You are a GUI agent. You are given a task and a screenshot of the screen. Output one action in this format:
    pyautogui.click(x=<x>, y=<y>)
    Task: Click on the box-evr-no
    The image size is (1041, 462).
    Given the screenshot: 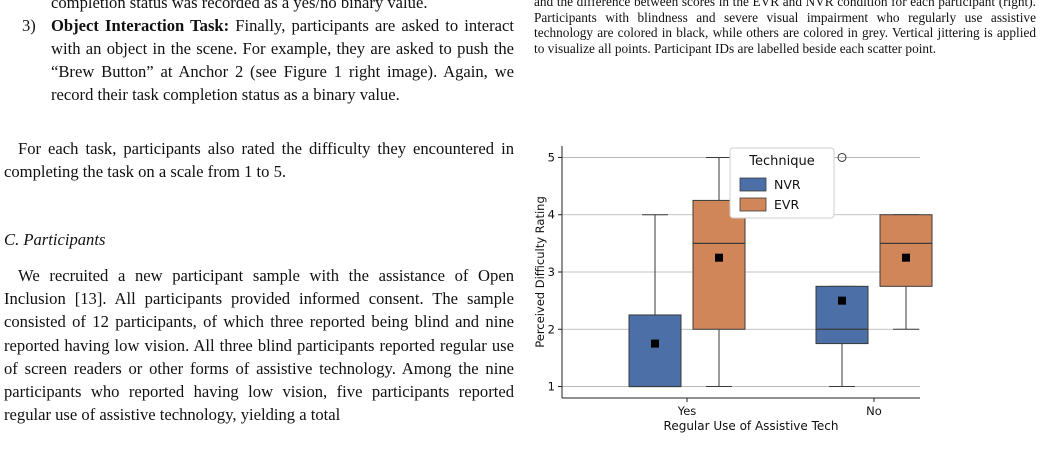 What is the action you would take?
    pyautogui.click(x=906, y=272)
    